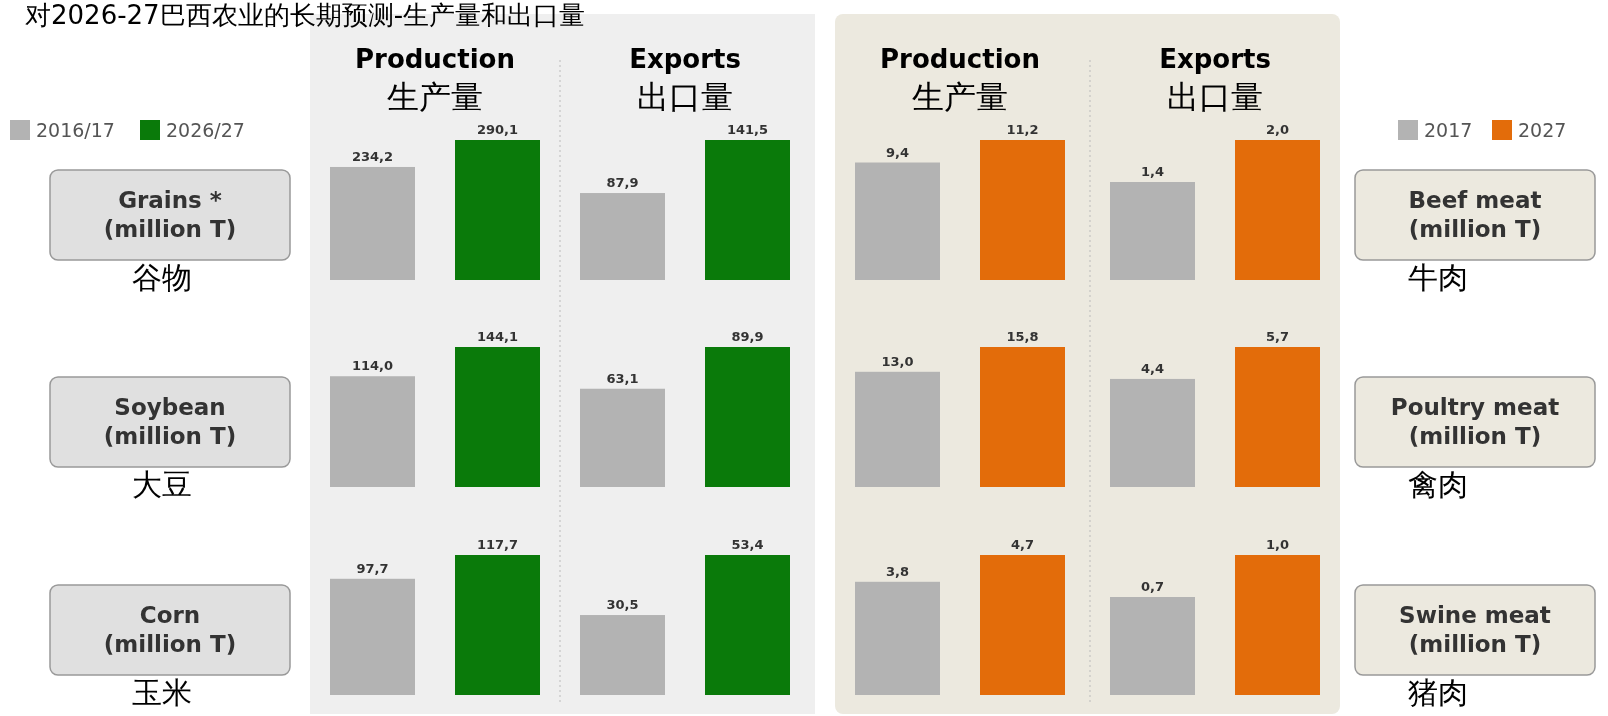  What do you see at coordinates (1277, 544) in the screenshot?
I see `data-label: 1,0` at bounding box center [1277, 544].